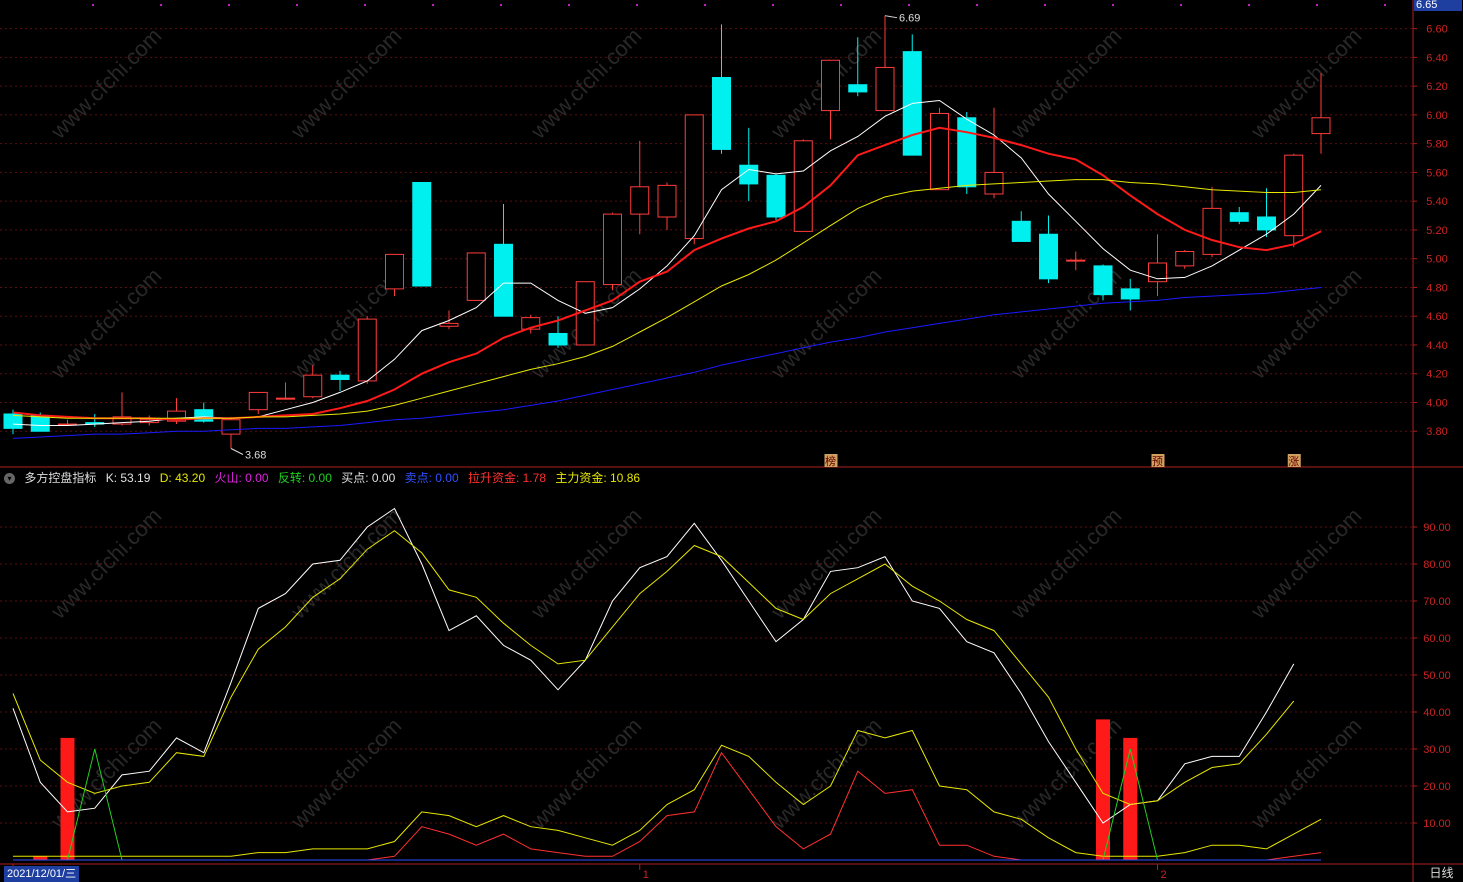 The height and width of the screenshot is (882, 1463). I want to click on indicator-tick-label: 50.00, so click(1437, 676).